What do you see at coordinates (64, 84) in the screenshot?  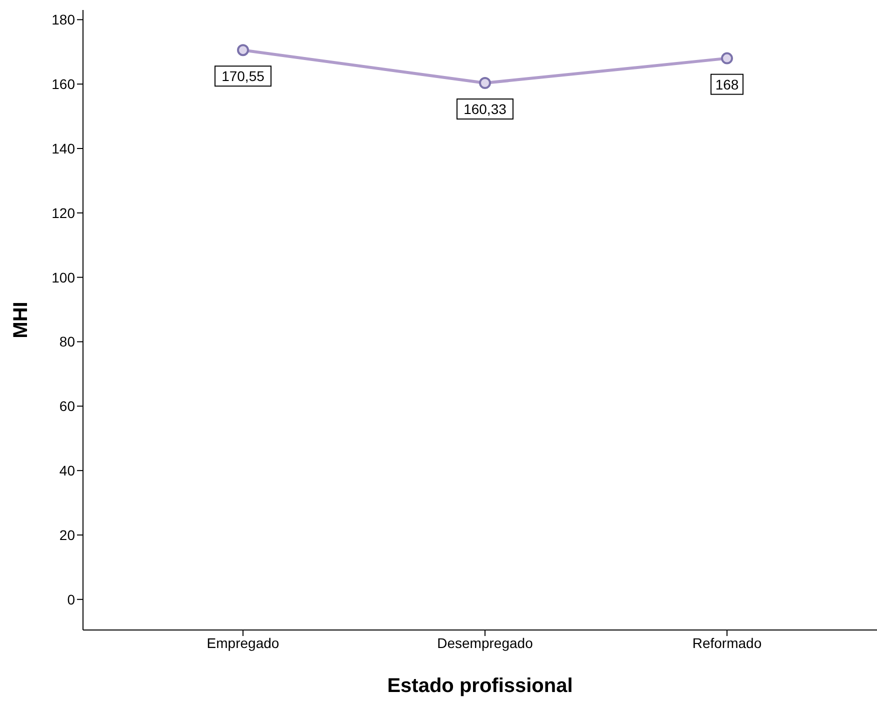 I see `y-tick-label: 160` at bounding box center [64, 84].